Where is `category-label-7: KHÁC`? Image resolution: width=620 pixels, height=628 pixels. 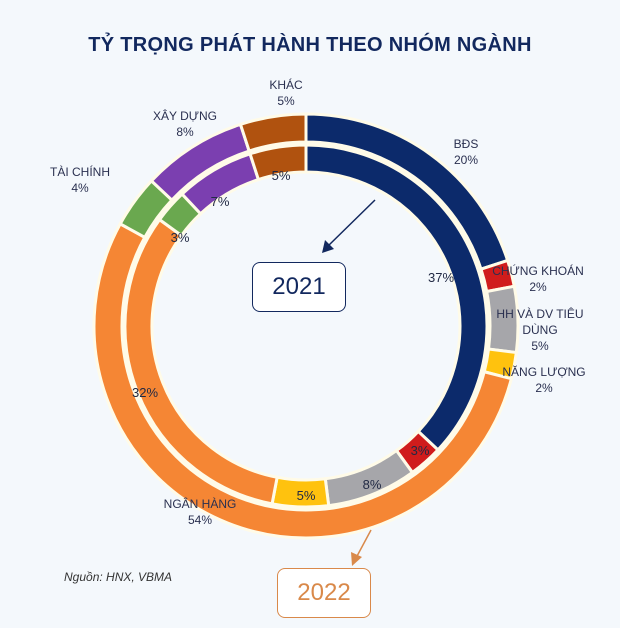
category-label-7: KHÁC is located at coordinates (286, 84).